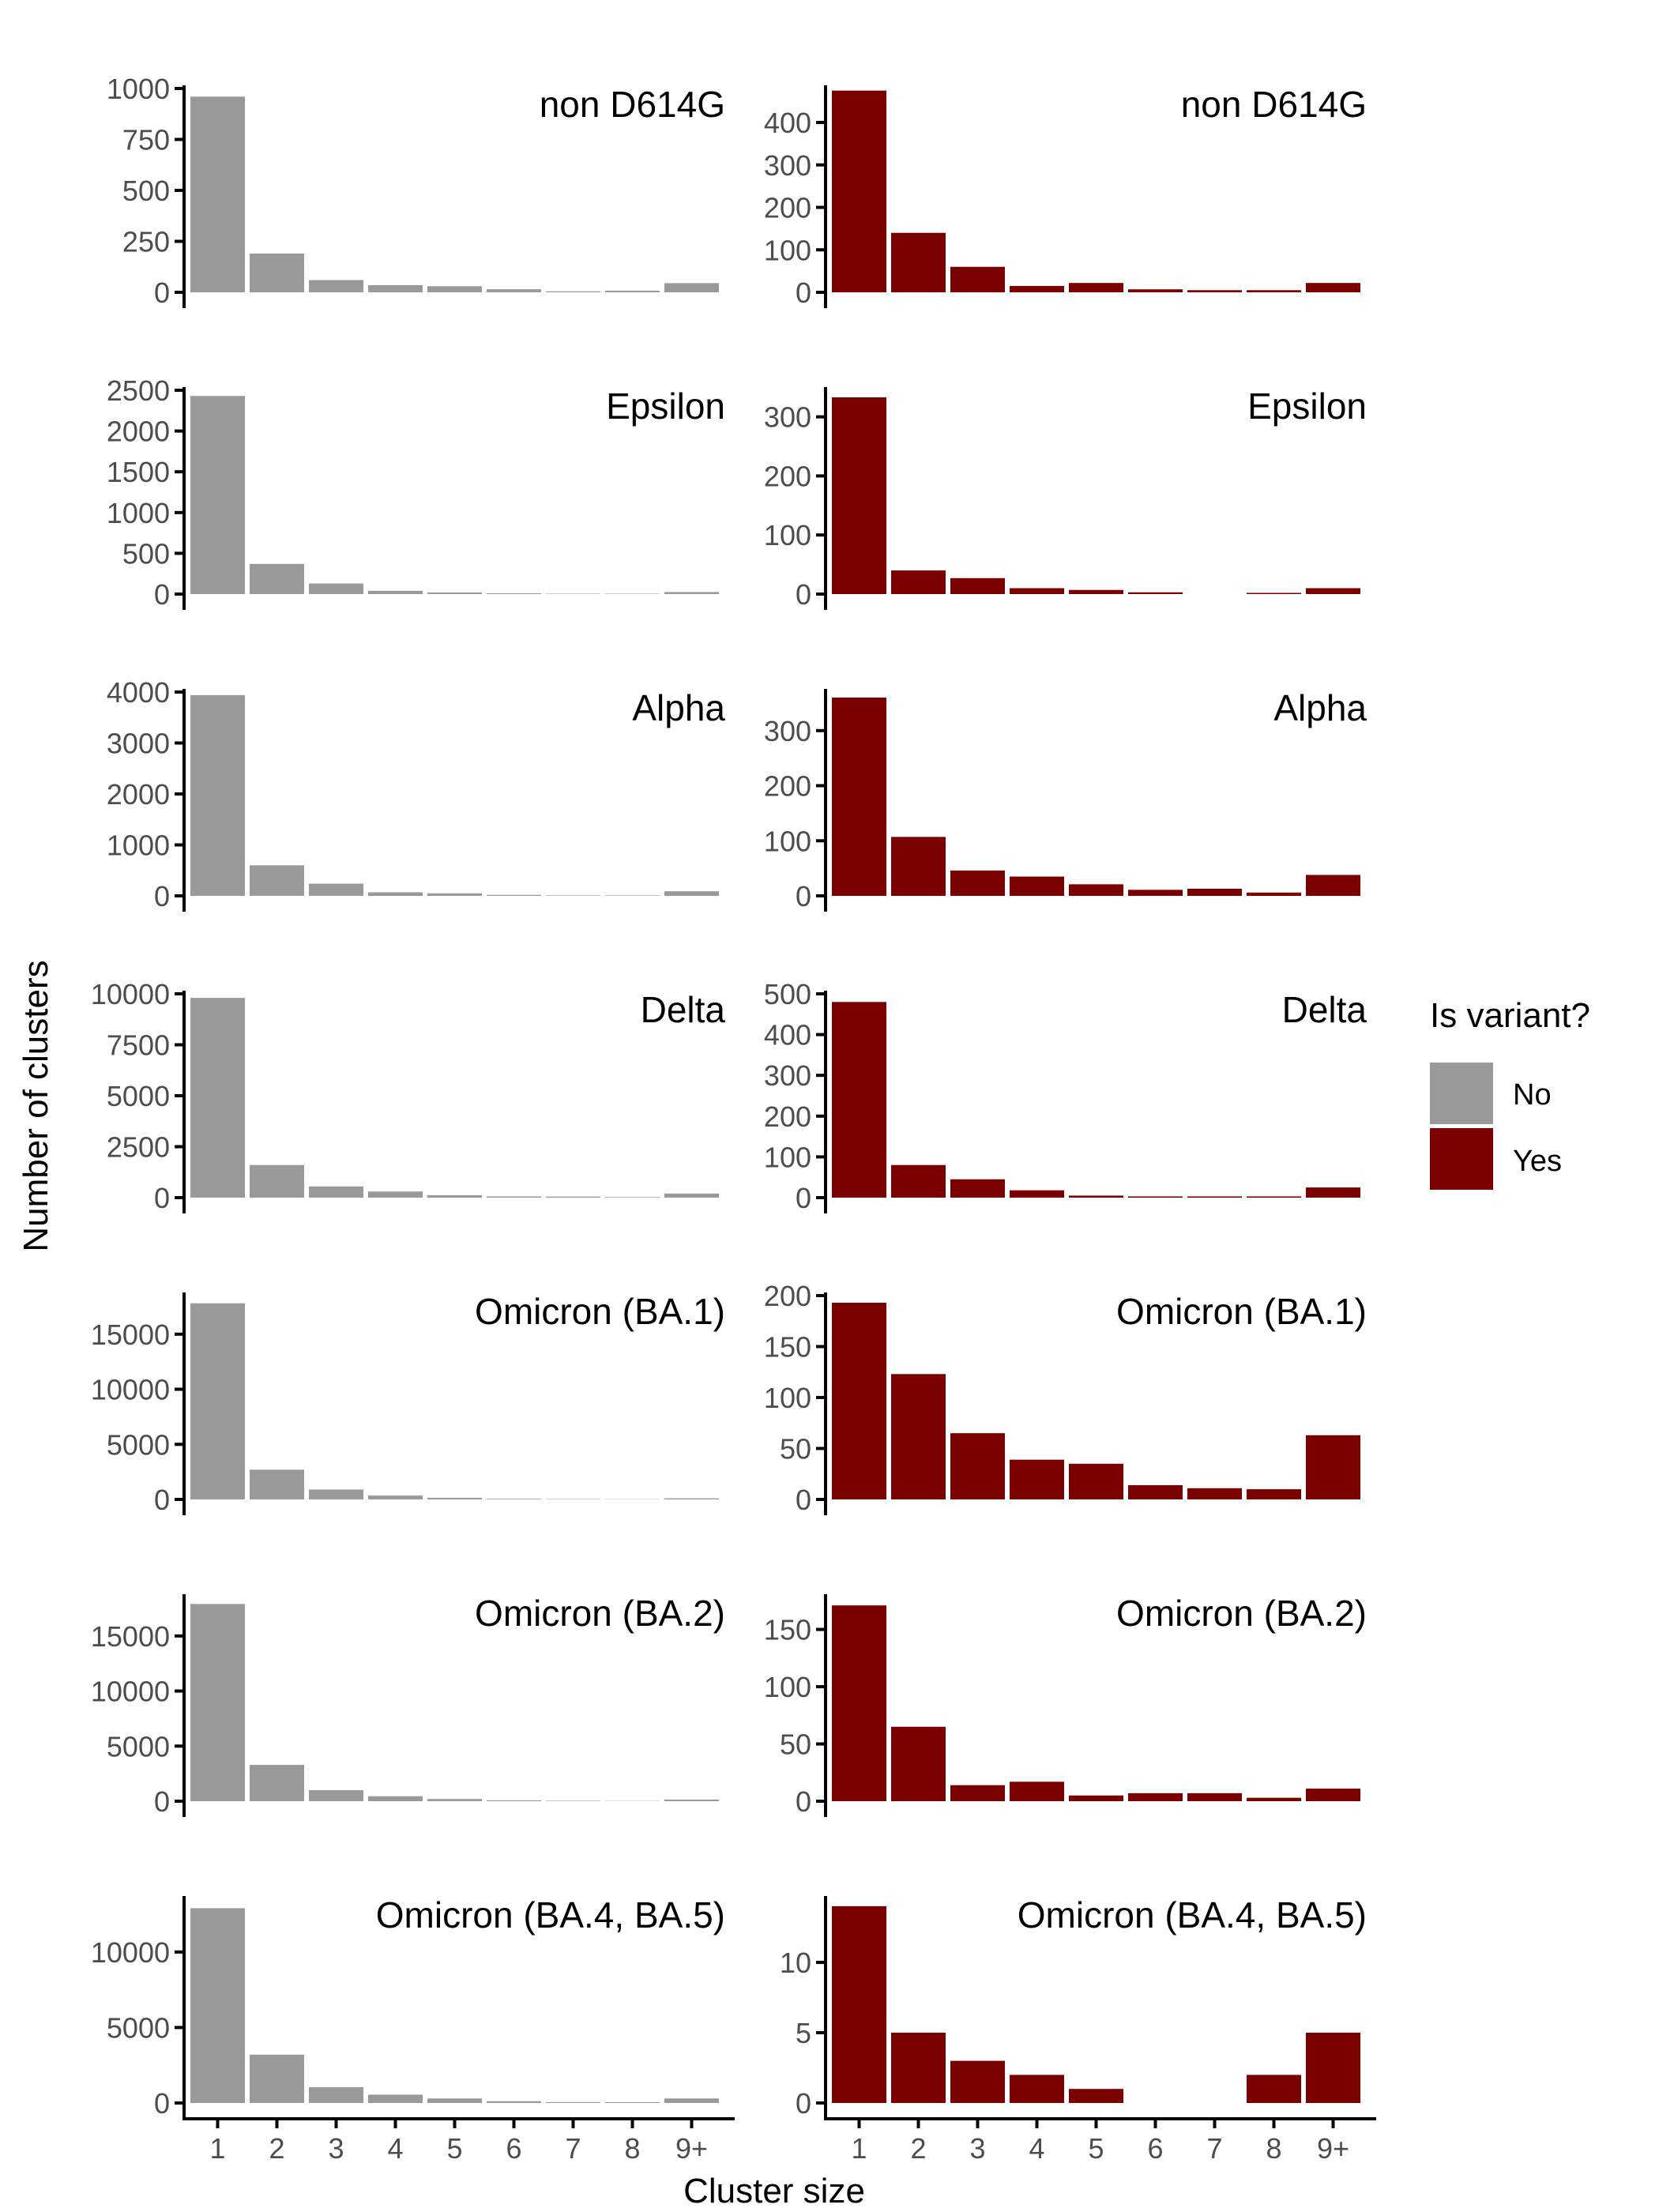  What do you see at coordinates (692, 2149) in the screenshot?
I see `x-tick-label: 9+` at bounding box center [692, 2149].